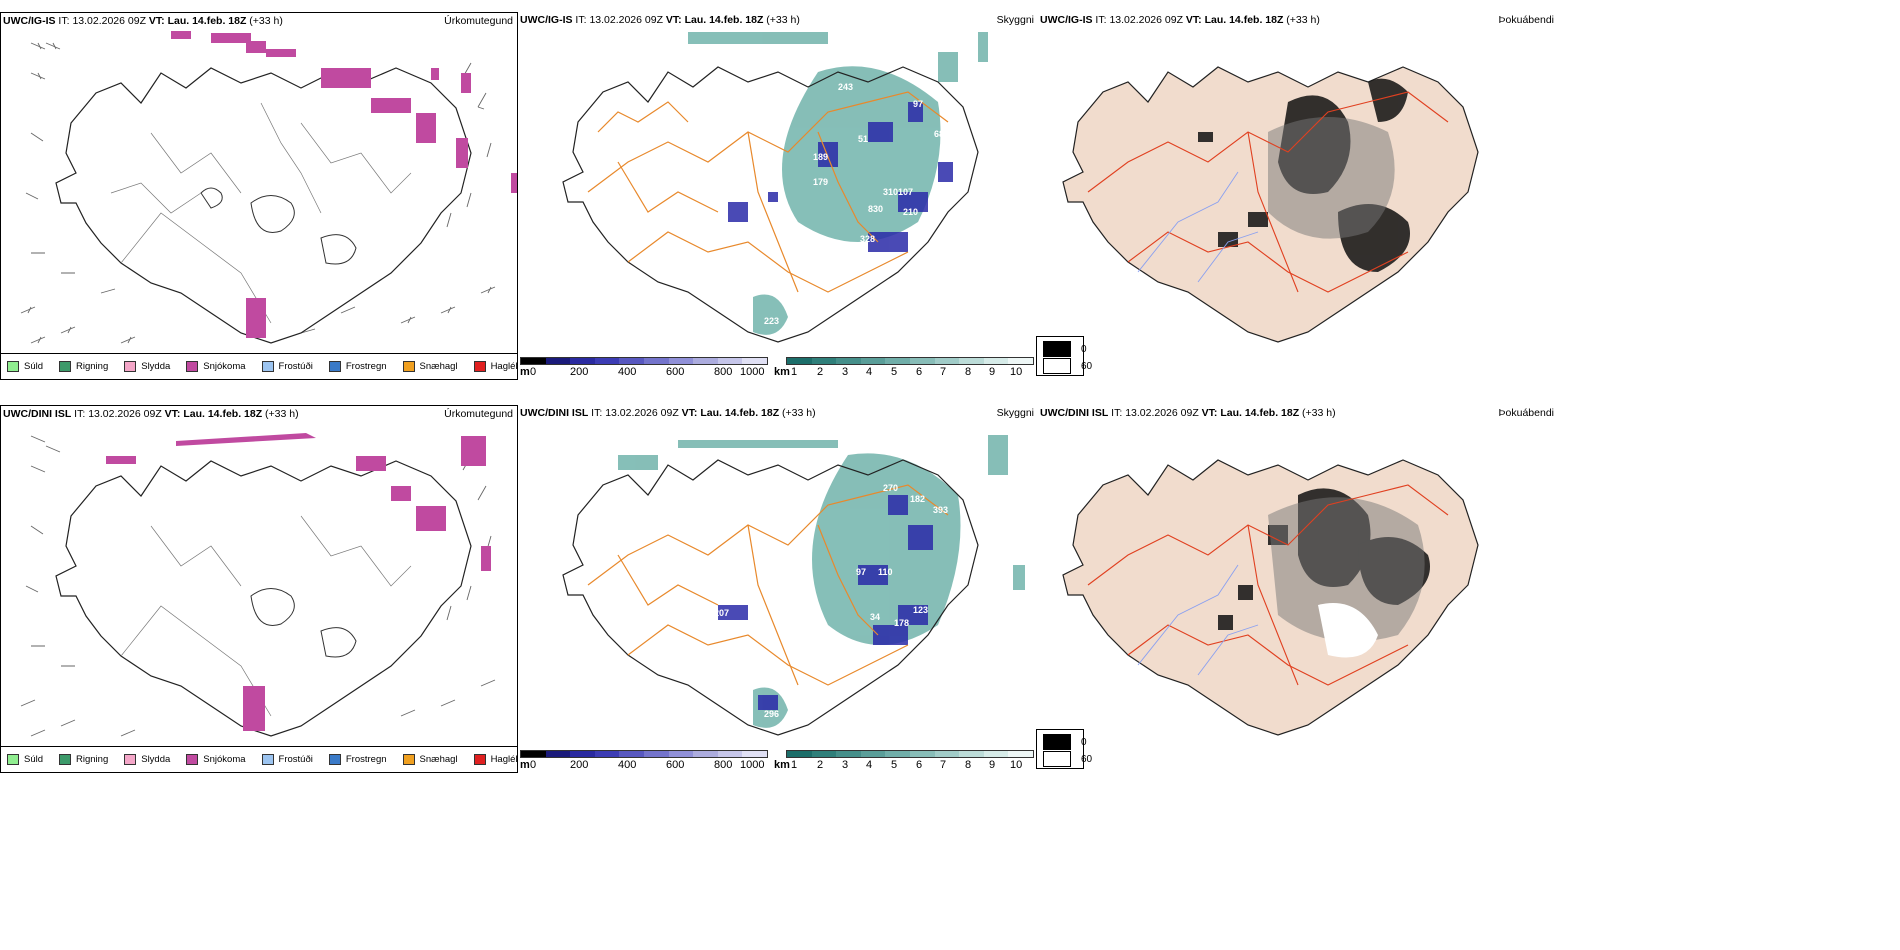 Image resolution: width=1900 pixels, height=950 pixels. I want to click on legend-item: Frostúði, so click(287, 366).